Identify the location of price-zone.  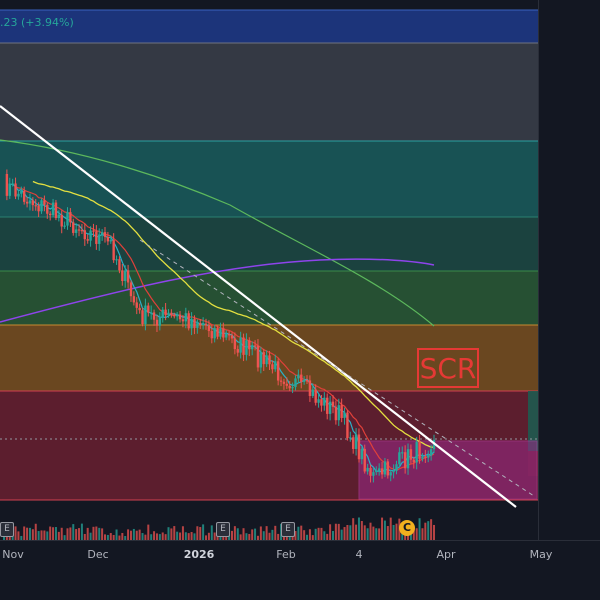
(269, 298).